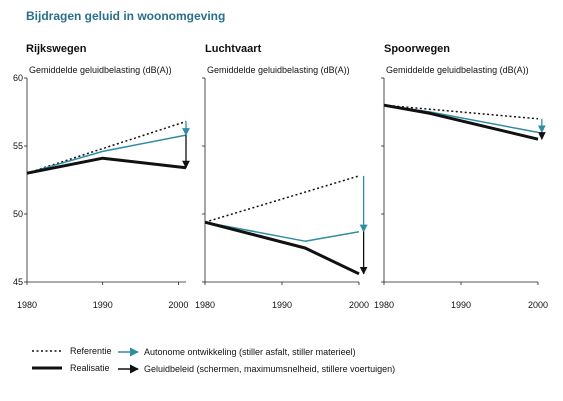  What do you see at coordinates (90, 368) in the screenshot?
I see `legend-realisatie-label: Realisatie` at bounding box center [90, 368].